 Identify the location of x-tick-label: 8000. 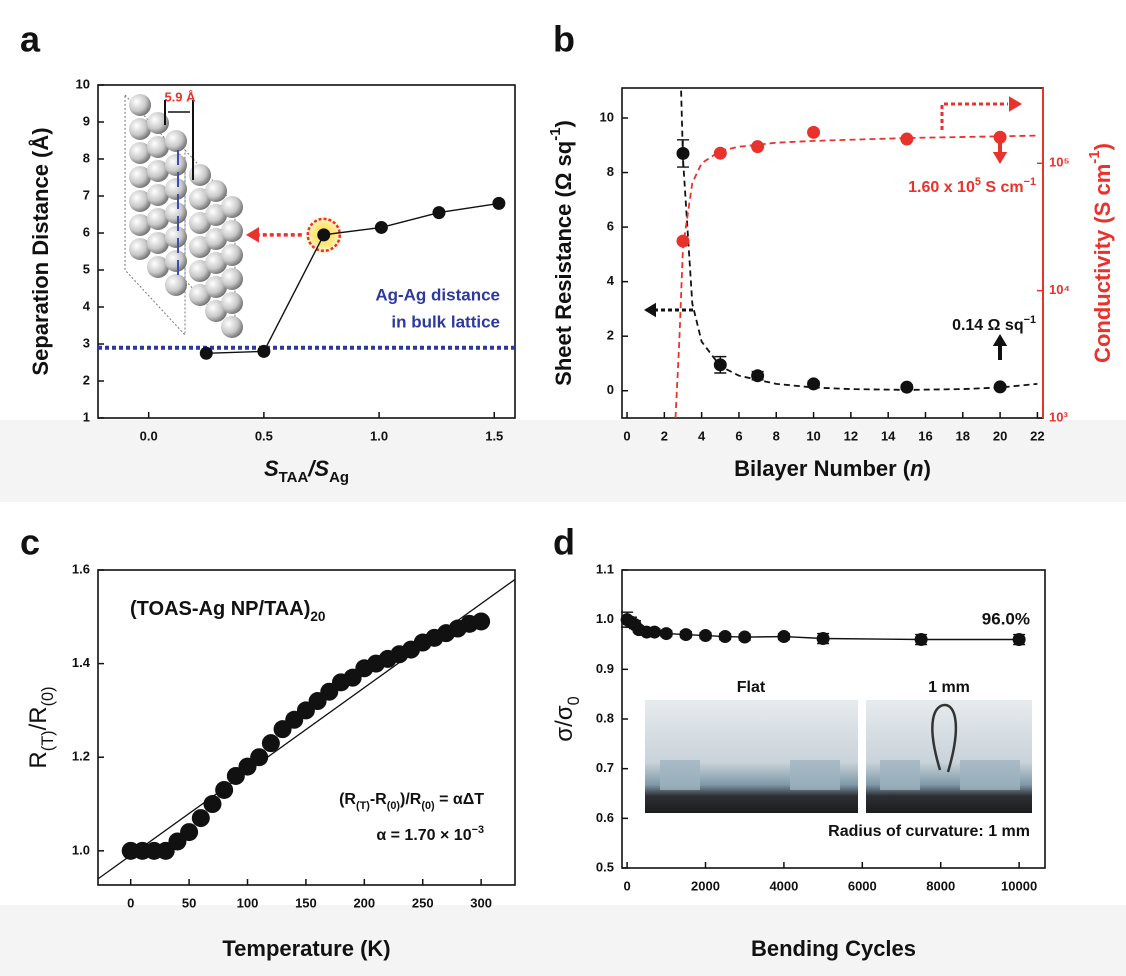
(940, 885).